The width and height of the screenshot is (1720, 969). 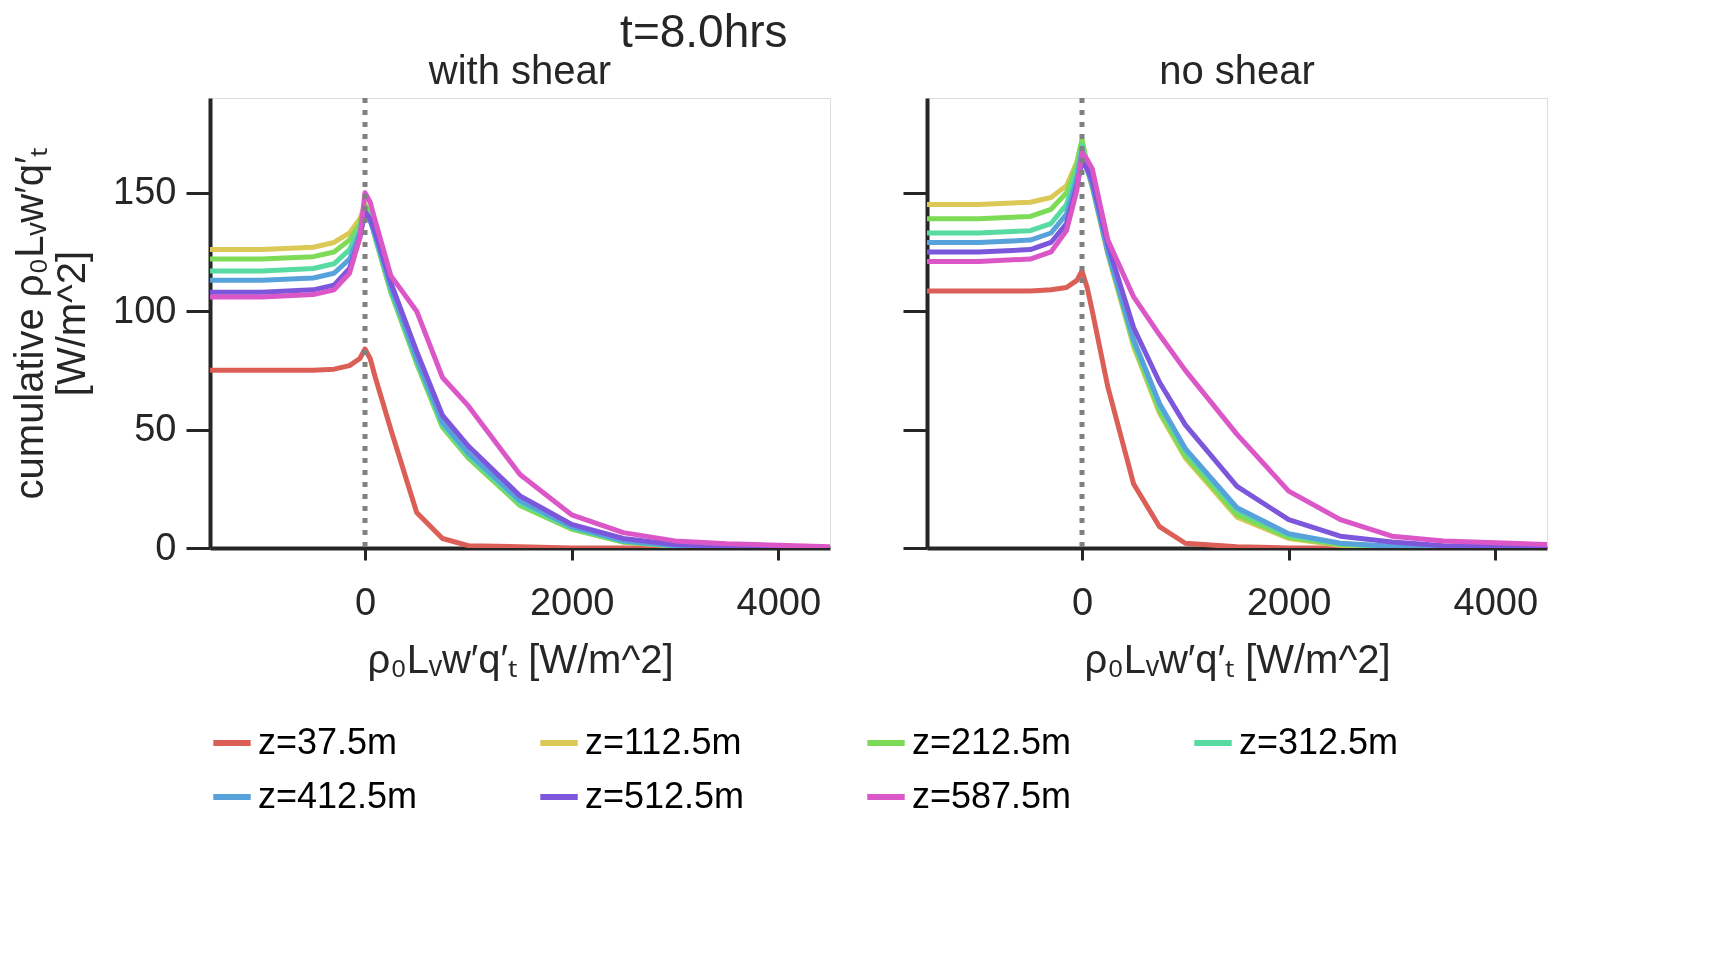 What do you see at coordinates (50, 323) in the screenshot?
I see `y-axis-title: cumulative ρ₀Lᵥw′q′ₜ [W/m^2]` at bounding box center [50, 323].